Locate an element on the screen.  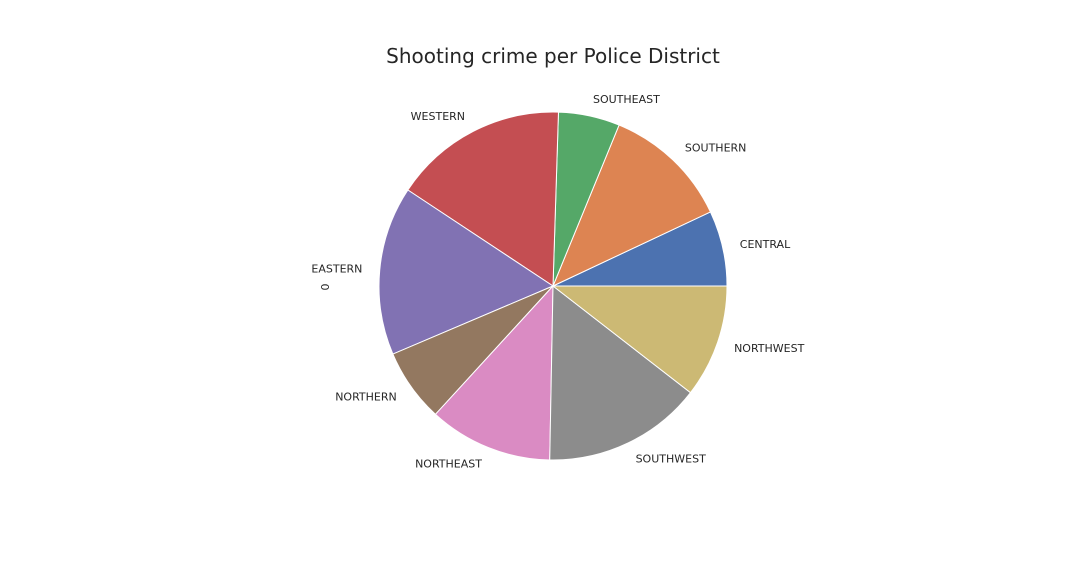
chart-title: Shooting crime per Police District is located at coordinates (553, 56).